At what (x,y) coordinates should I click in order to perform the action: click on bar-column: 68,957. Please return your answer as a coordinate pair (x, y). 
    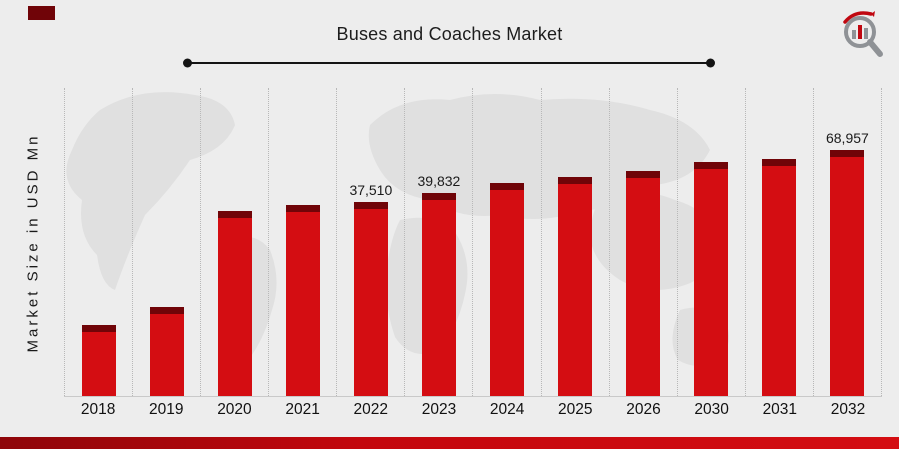
    Looking at the image, I should click on (847, 242).